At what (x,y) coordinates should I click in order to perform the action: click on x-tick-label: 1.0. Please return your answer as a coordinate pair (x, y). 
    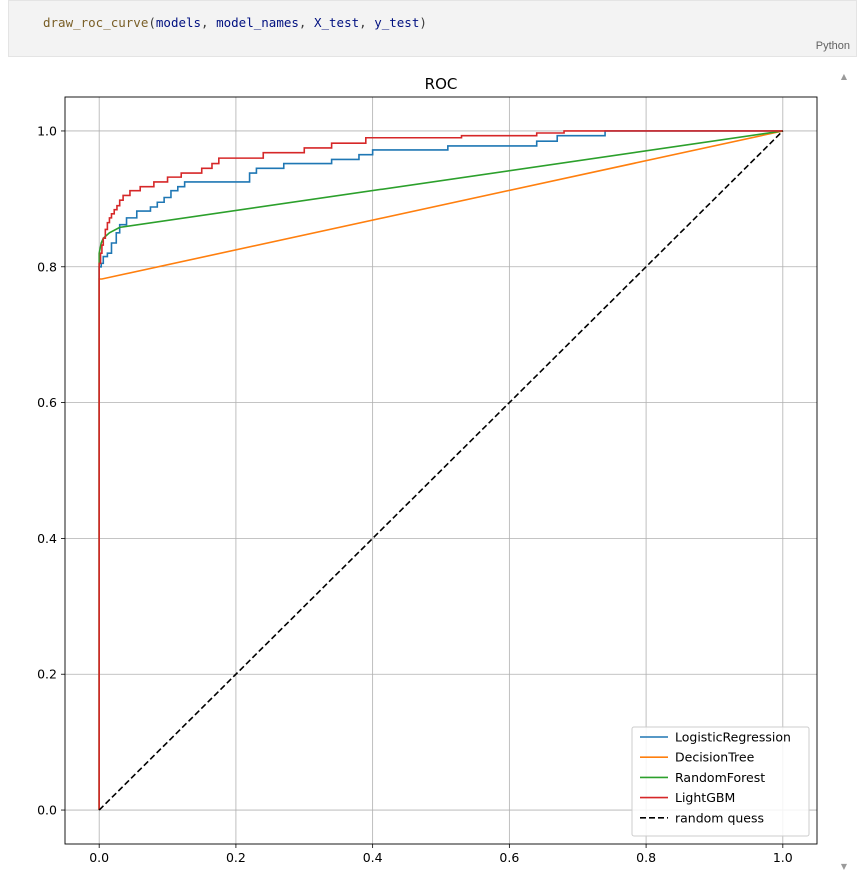
    Looking at the image, I should click on (783, 857).